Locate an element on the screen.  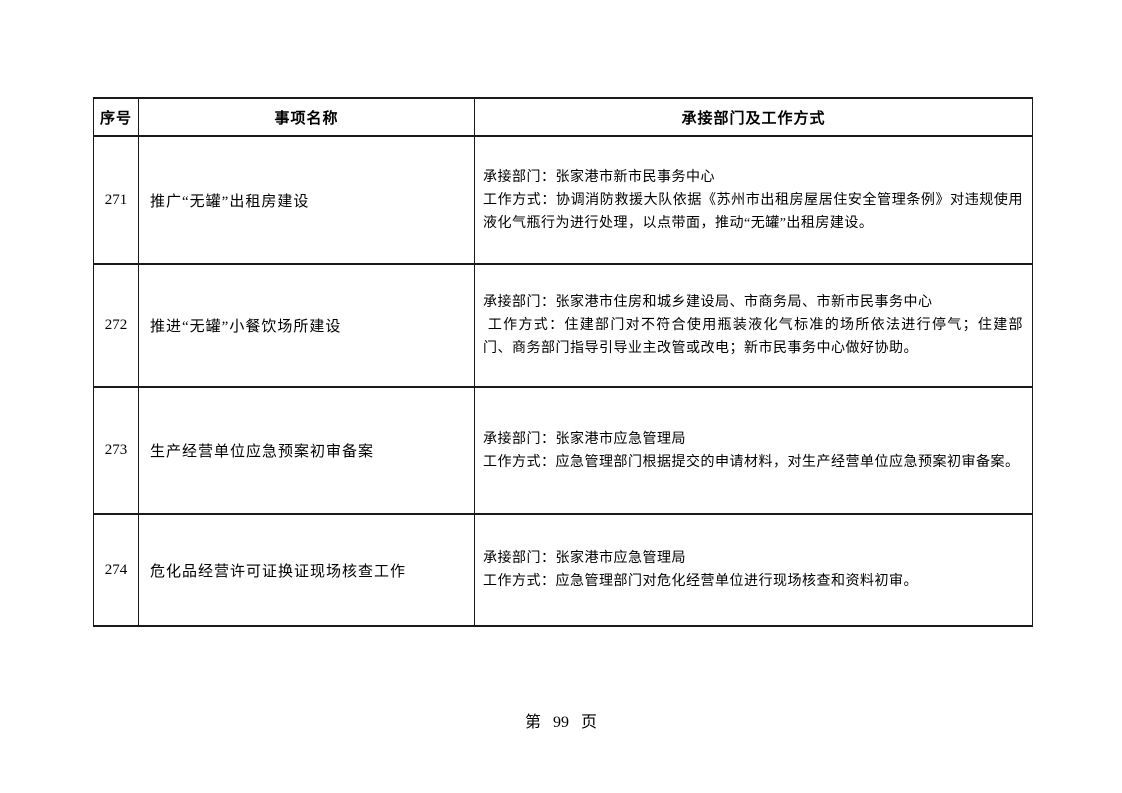
table-header-row: 序号 事项名称 承接部门及工作方式 is located at coordinates (563, 117).